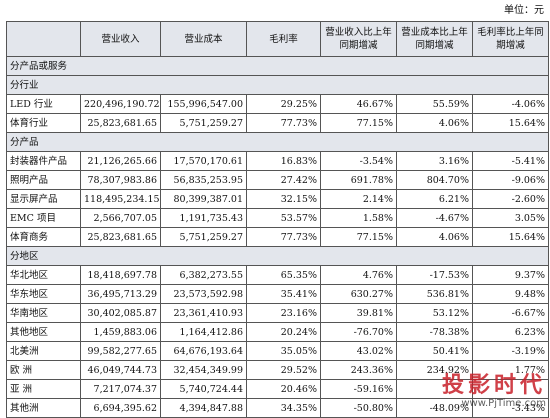 This screenshot has width=550, height=418. What do you see at coordinates (510, 199) in the screenshot?
I see `cell-margin-yoy: -2.60%` at bounding box center [510, 199].